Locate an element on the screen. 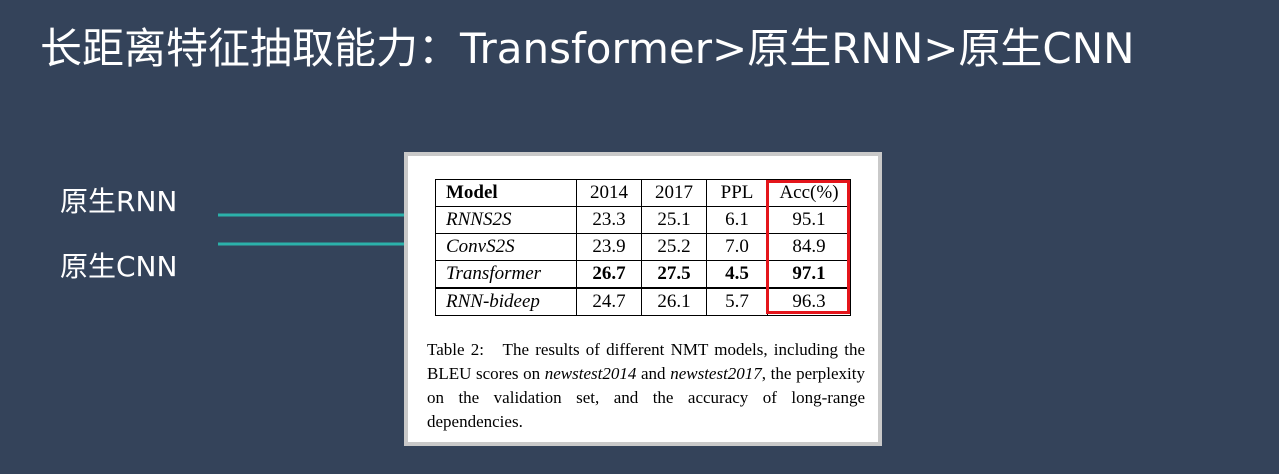 The image size is (1279, 474). header-2017: 2017 is located at coordinates (674, 193).